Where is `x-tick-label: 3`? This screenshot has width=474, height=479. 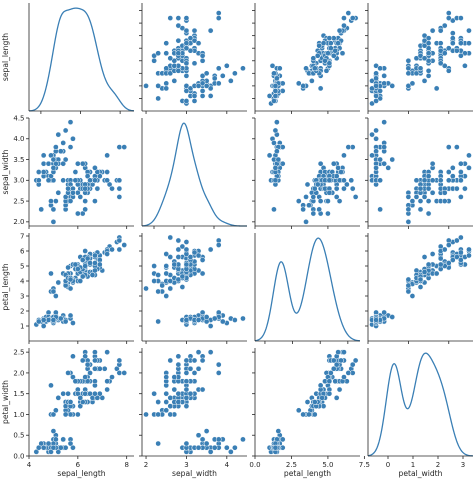 x-tick-label: 3 is located at coordinates (186, 465).